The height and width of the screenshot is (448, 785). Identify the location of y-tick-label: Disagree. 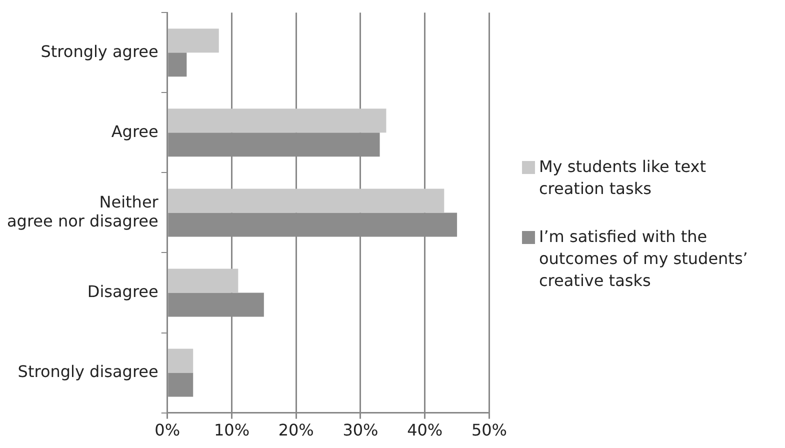
(122, 291).